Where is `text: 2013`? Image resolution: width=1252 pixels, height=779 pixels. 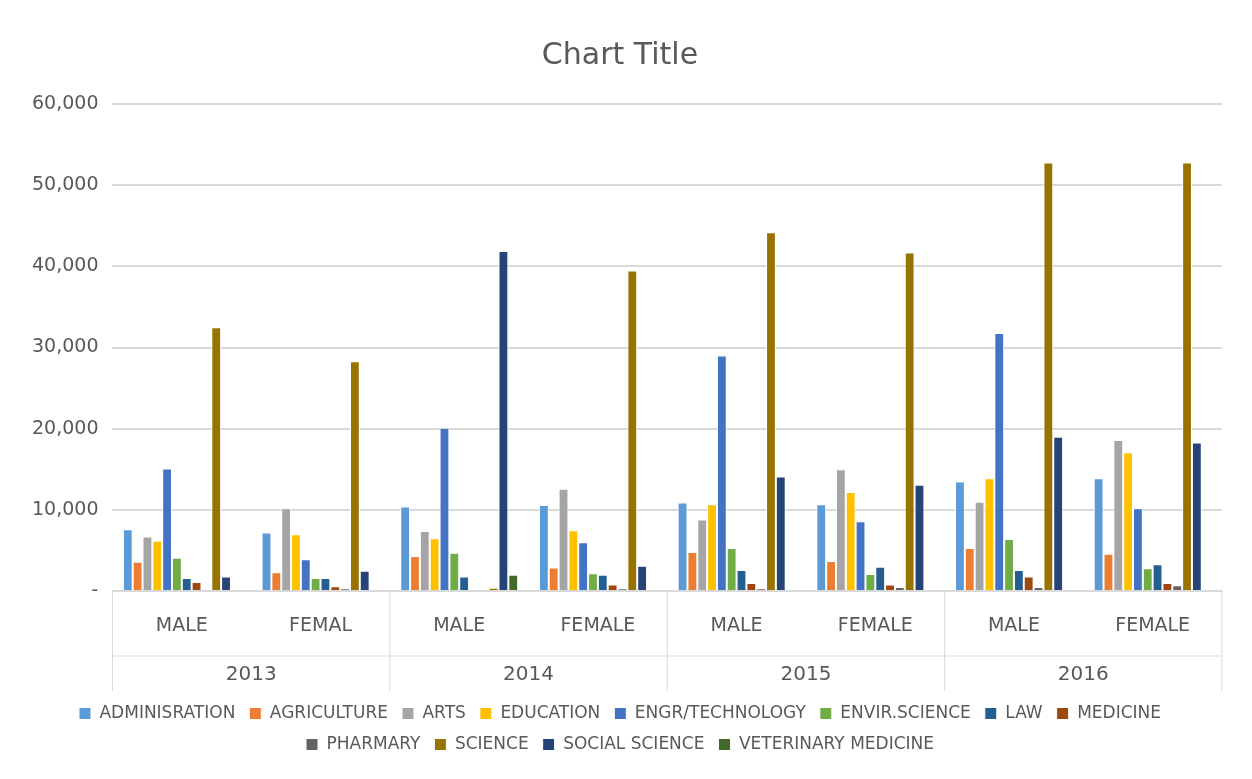
text: 2013 is located at coordinates (251, 673).